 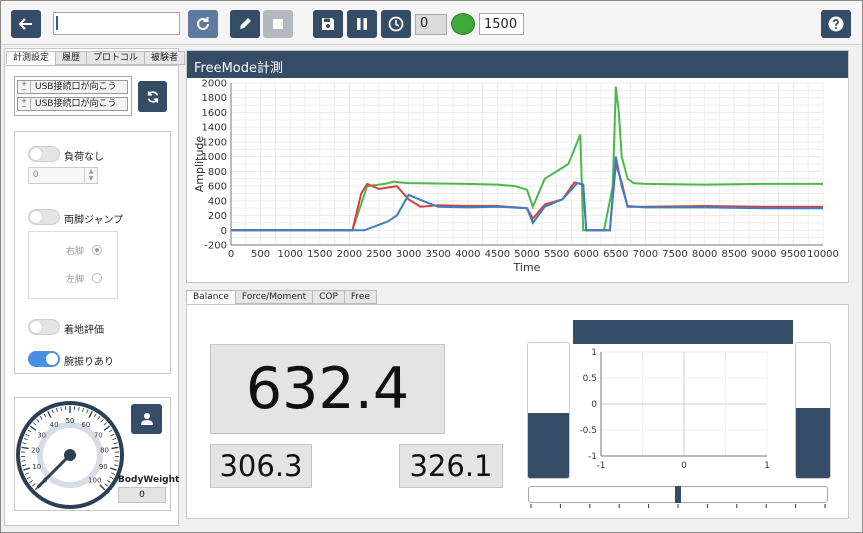 What do you see at coordinates (501, 24) in the screenshot?
I see `threshold-input: 1500` at bounding box center [501, 24].